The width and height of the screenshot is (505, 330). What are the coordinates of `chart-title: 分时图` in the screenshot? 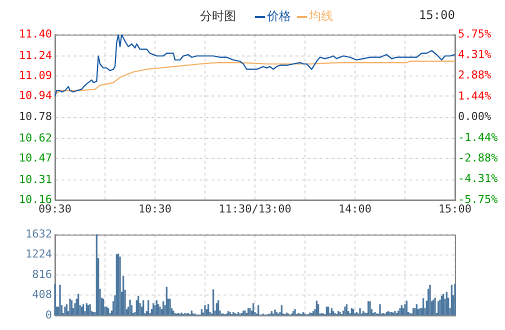 It's located at (218, 16).